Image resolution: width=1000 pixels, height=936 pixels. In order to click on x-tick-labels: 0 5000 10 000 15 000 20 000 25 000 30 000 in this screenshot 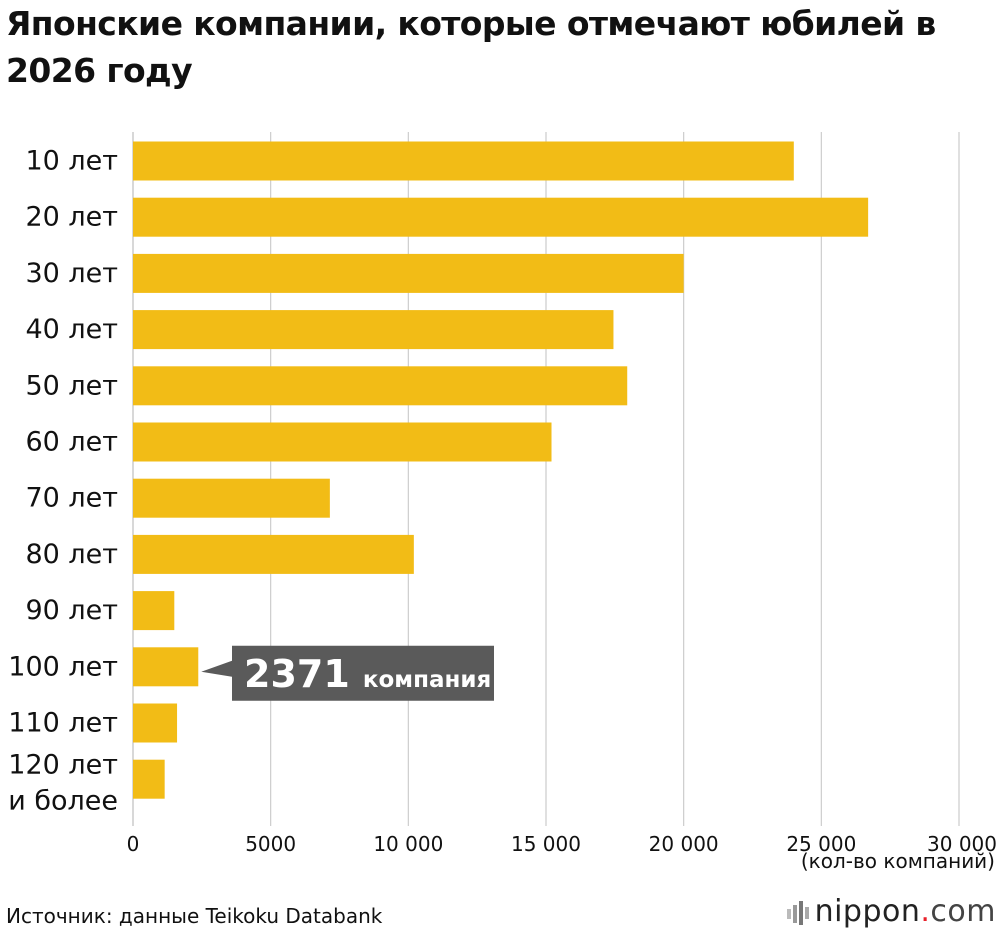, I will do `click(562, 844)`.